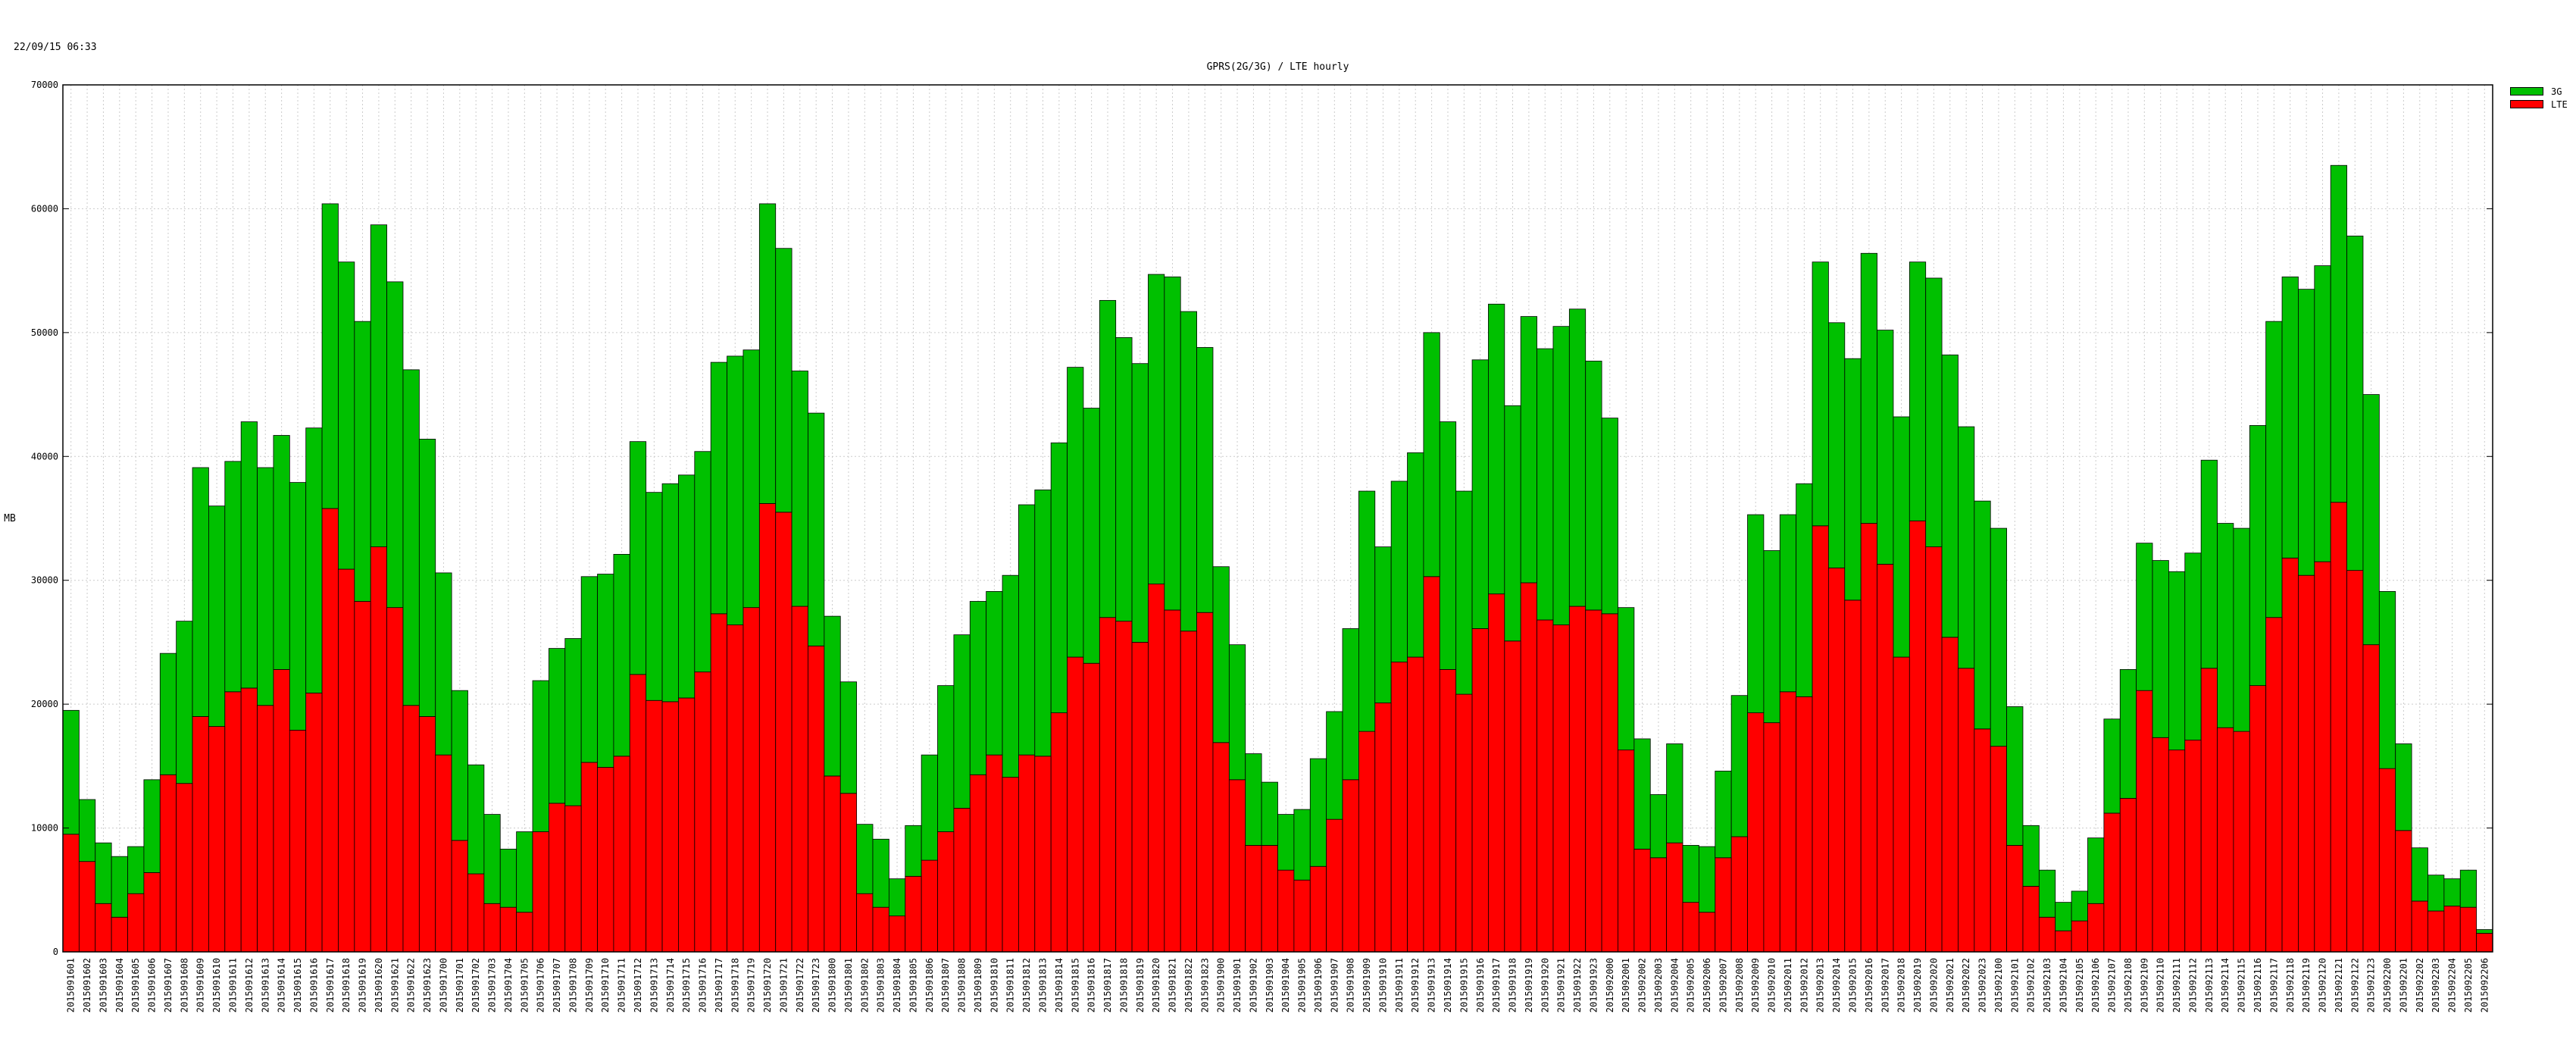  What do you see at coordinates (1513, 985) in the screenshot?
I see `x-tick-label: 2015091918` at bounding box center [1513, 985].